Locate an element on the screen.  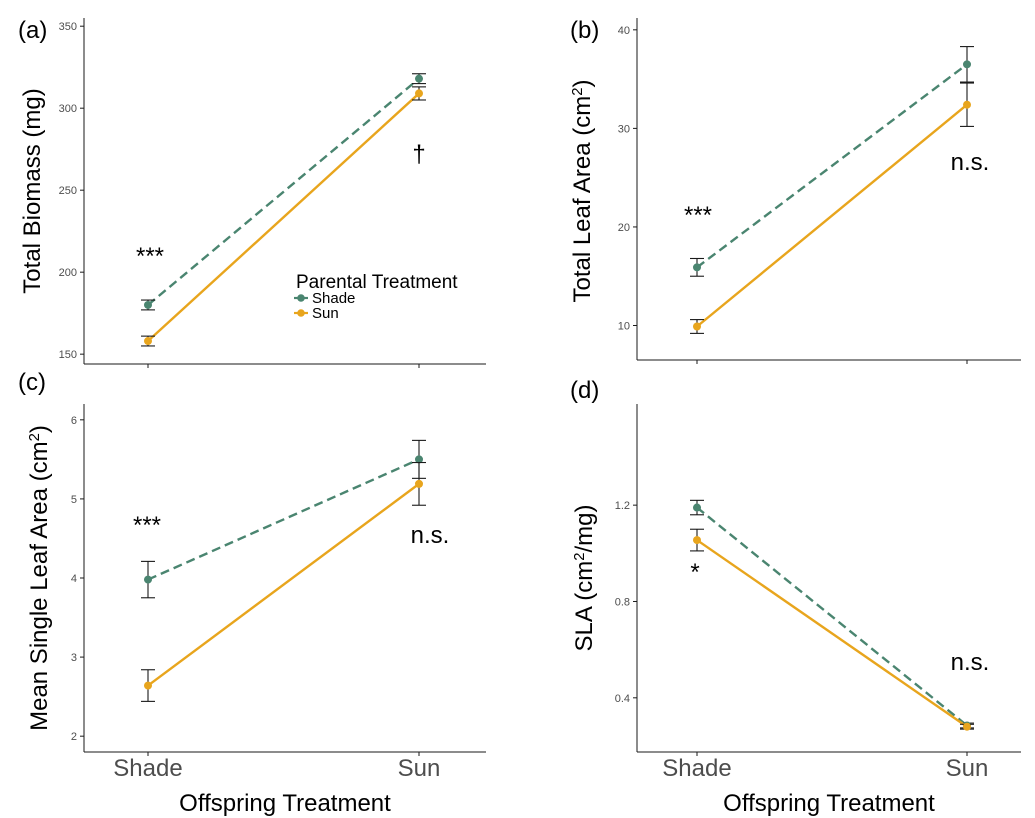
legend-title: Parental Treatment is located at coordinates (377, 282).